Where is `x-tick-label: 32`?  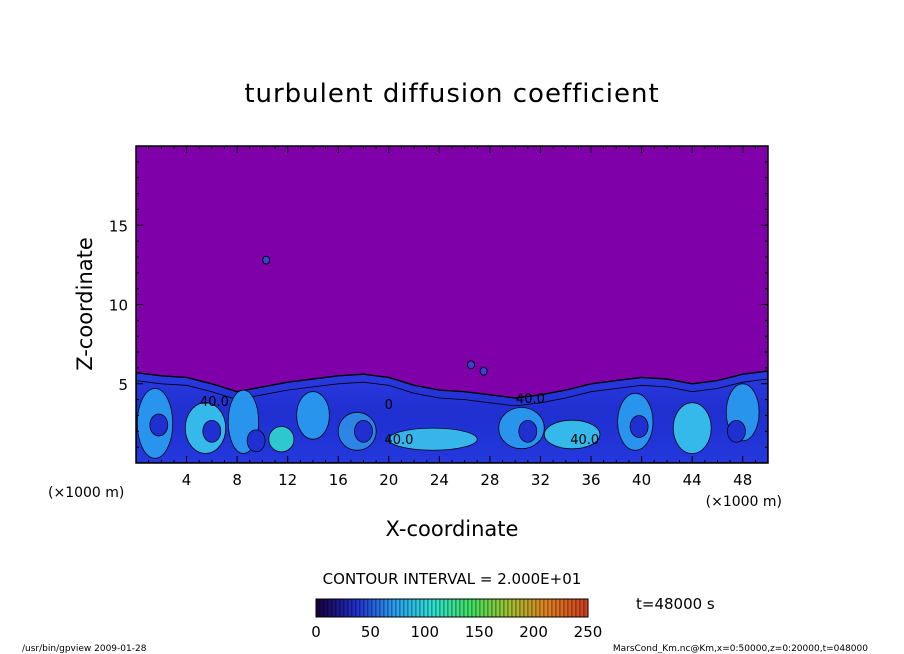 x-tick-label: 32 is located at coordinates (540, 480).